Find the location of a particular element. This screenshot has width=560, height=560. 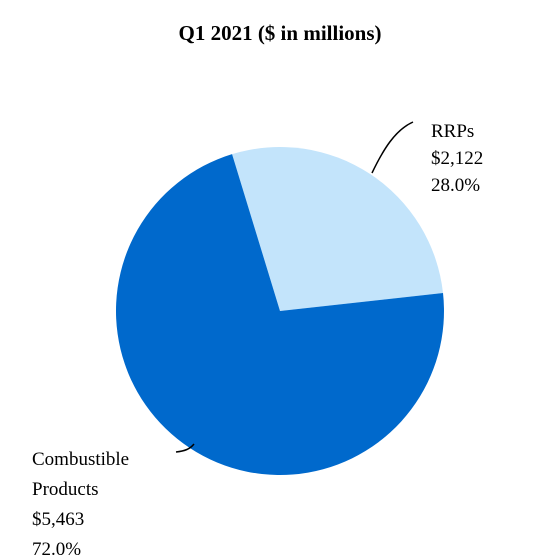

slice-percent-combustible: 72.0% is located at coordinates (56, 549).